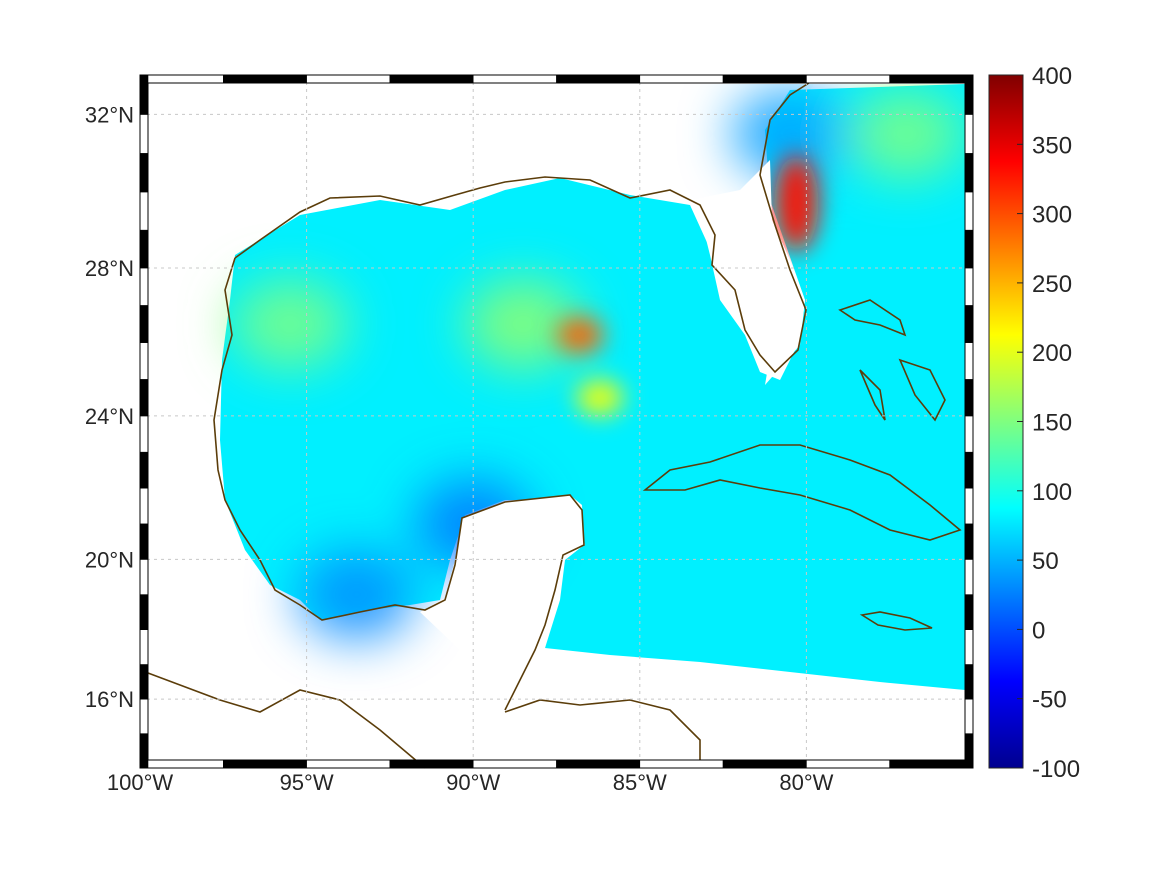 The image size is (1167, 875). I want to click on yucatan-land, so click(502, 575).